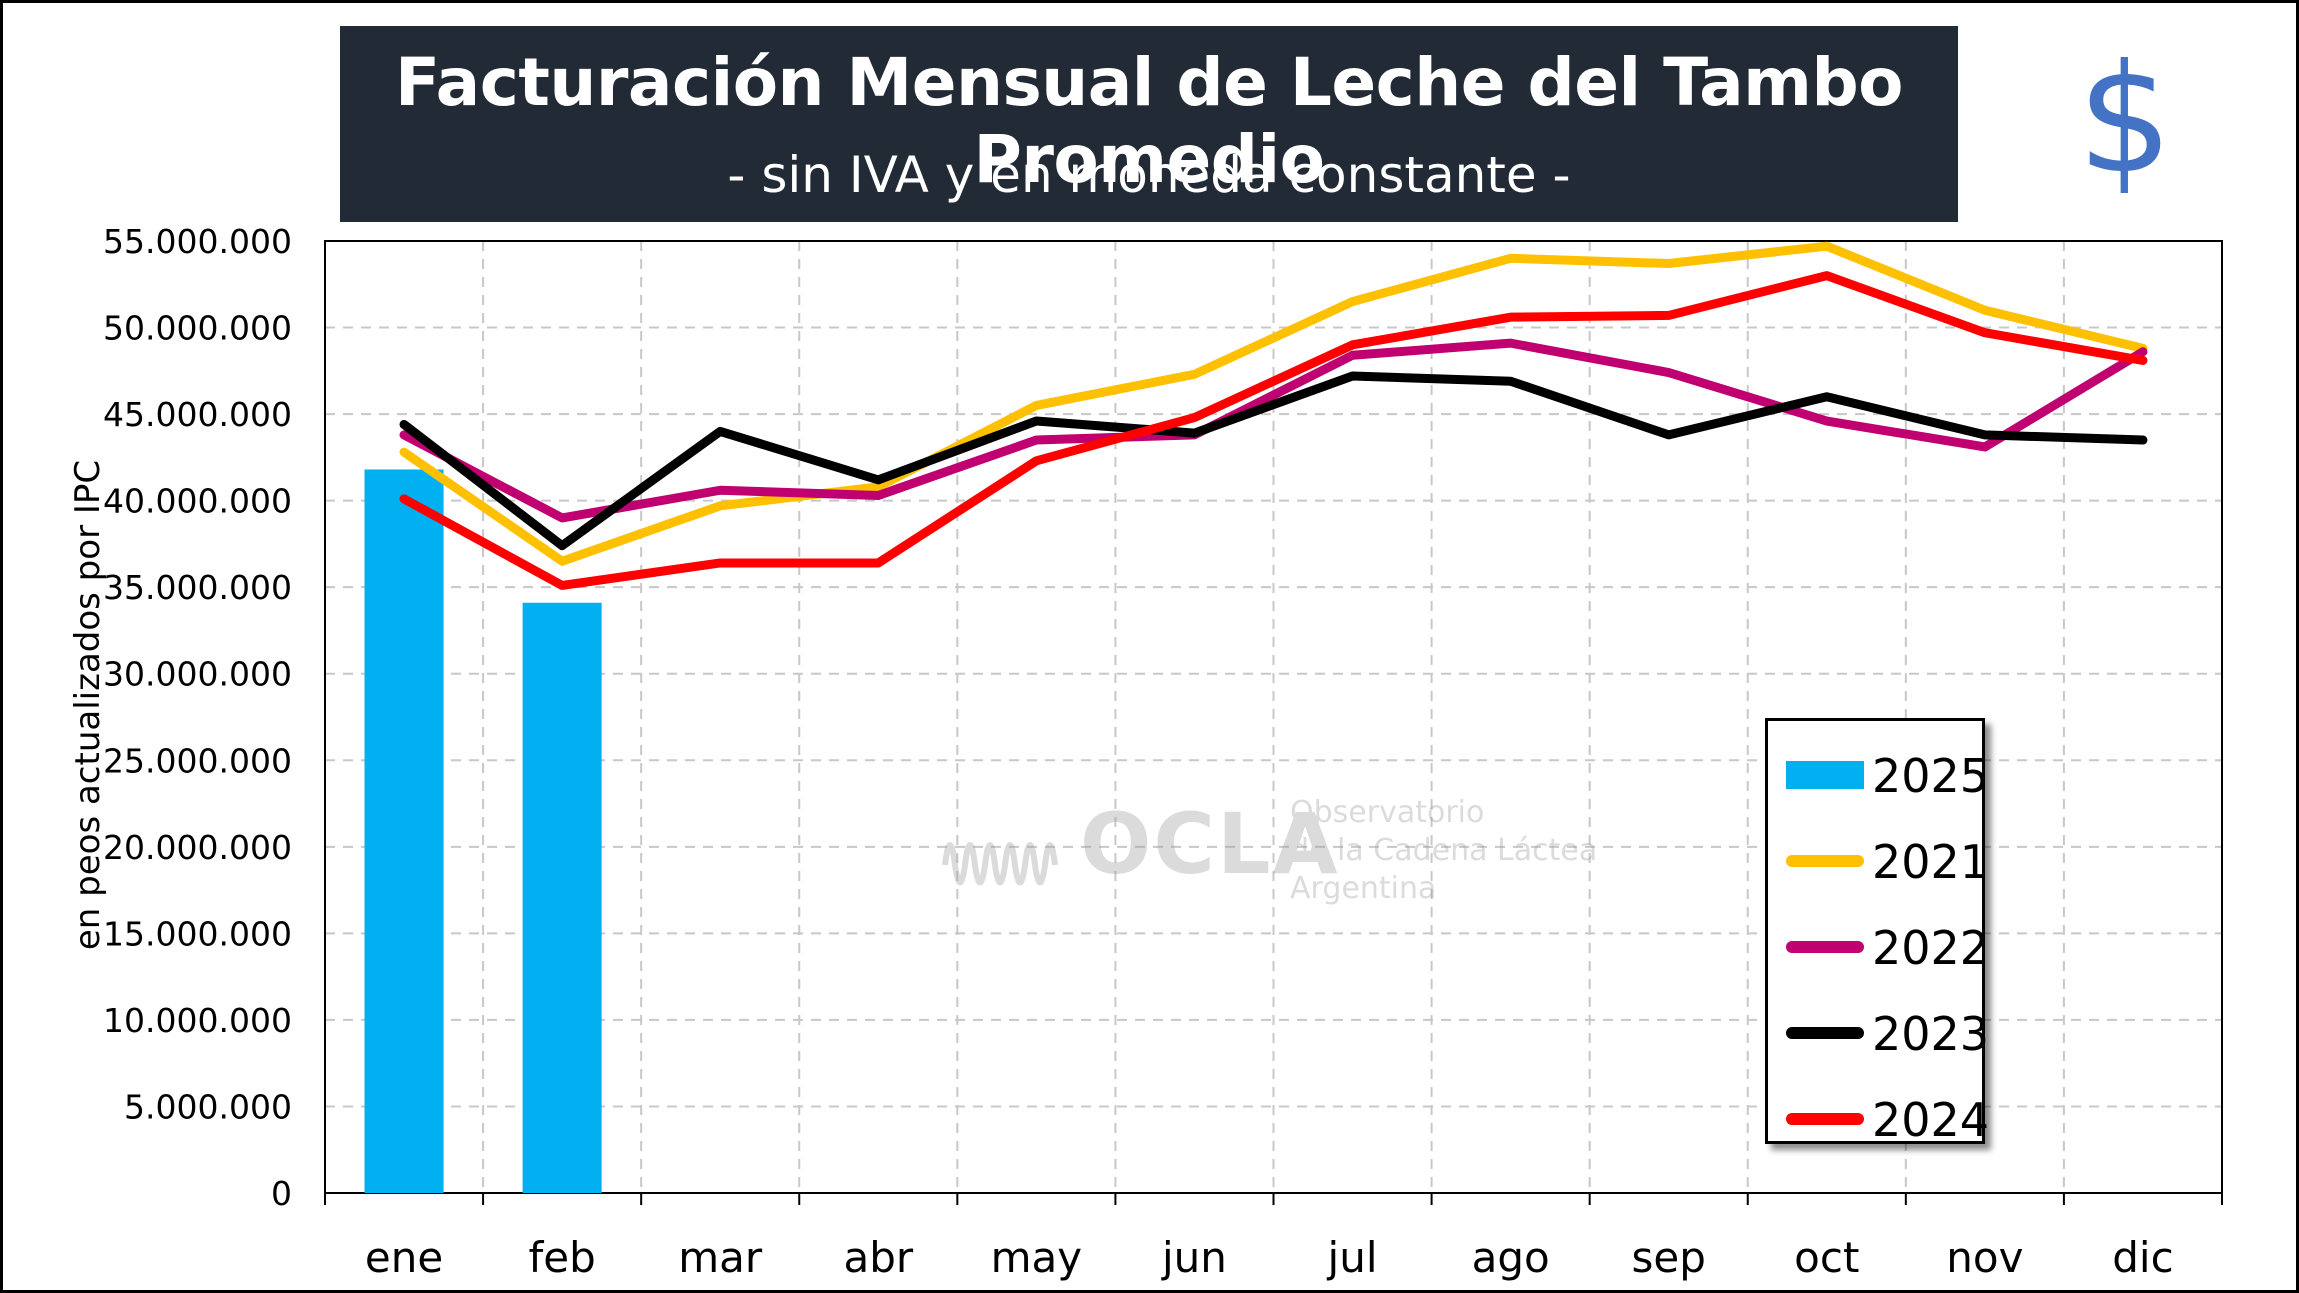  I want to click on y-tick-label: 0, so click(281, 1193).